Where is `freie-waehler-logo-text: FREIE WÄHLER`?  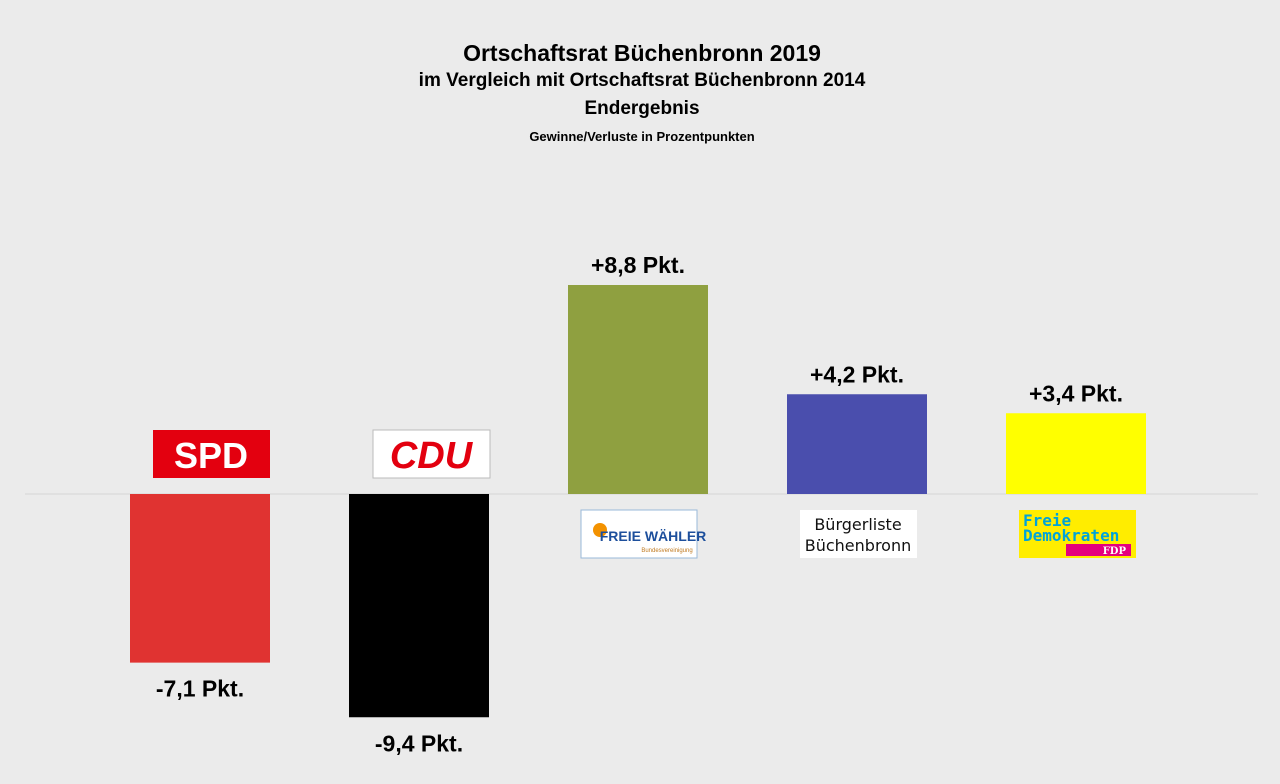 freie-waehler-logo-text: FREIE WÄHLER is located at coordinates (653, 536).